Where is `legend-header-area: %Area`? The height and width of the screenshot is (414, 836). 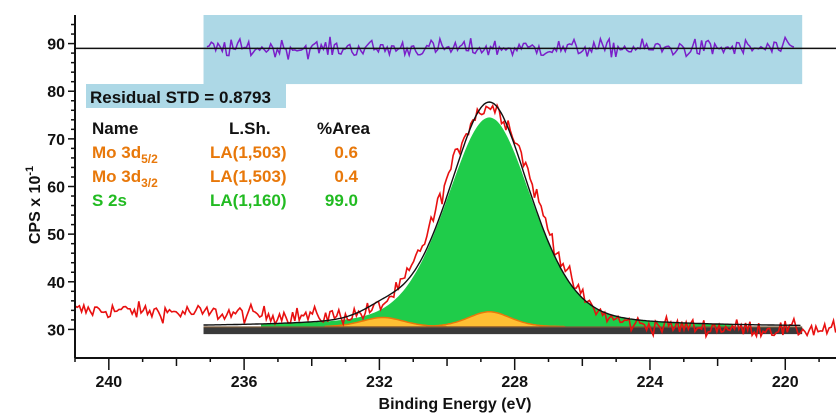
legend-header-area: %Area is located at coordinates (343, 128).